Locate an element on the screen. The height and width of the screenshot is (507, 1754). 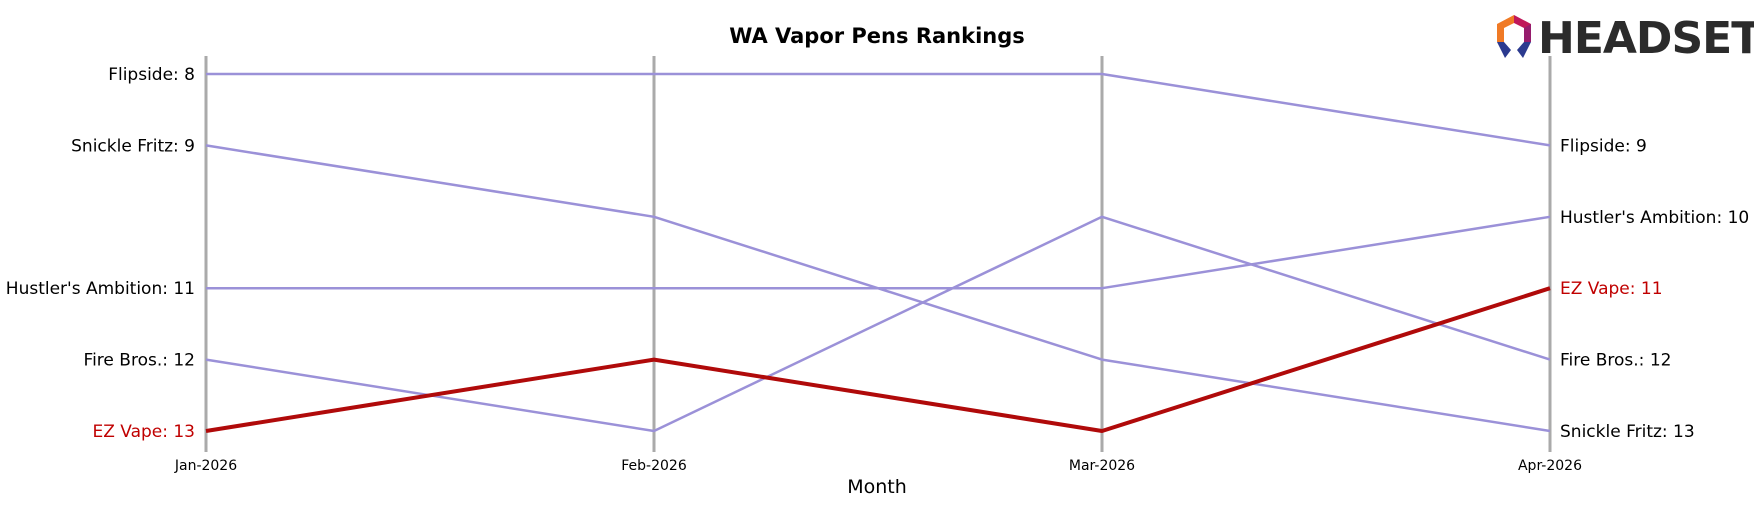
end-rank-label: Hustler's Ambition: 10 is located at coordinates (1654, 218).